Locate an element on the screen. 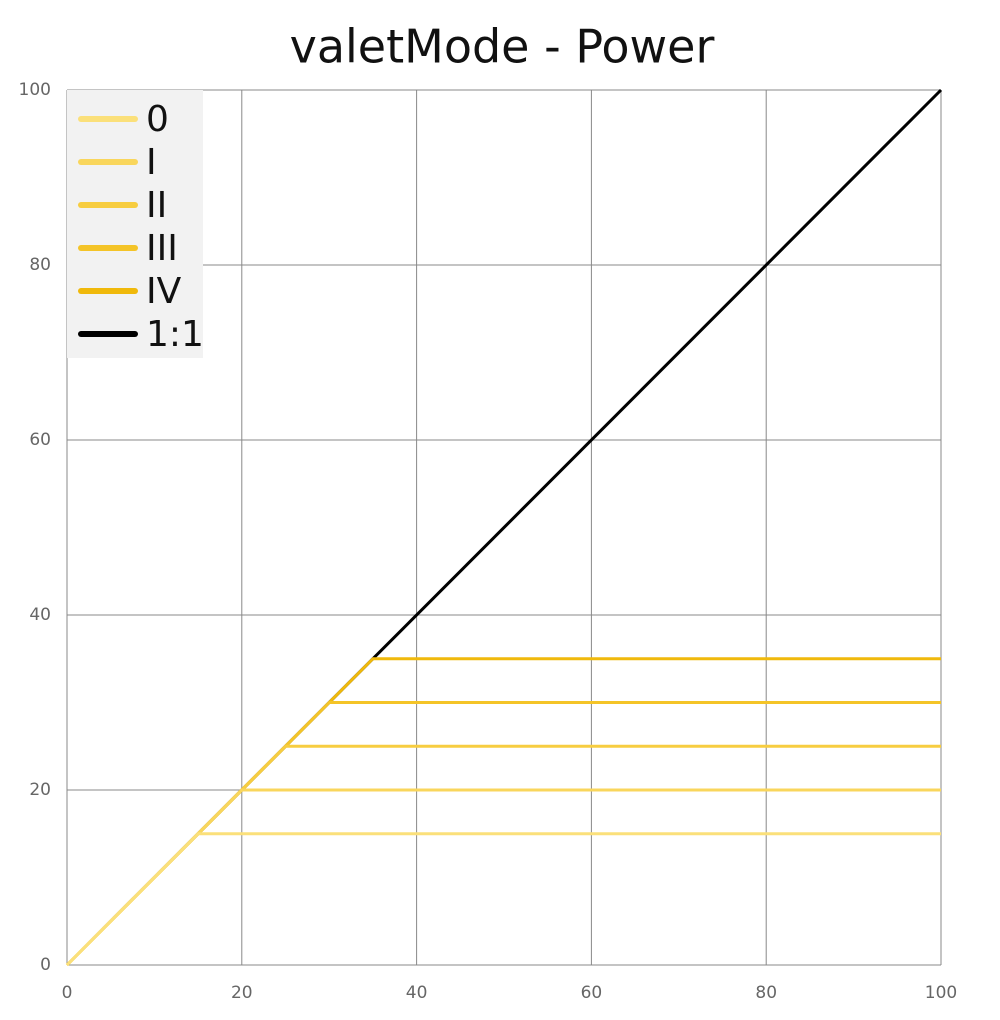 This screenshot has width=1000, height=1020. legend-label: 1:1 is located at coordinates (175, 334).